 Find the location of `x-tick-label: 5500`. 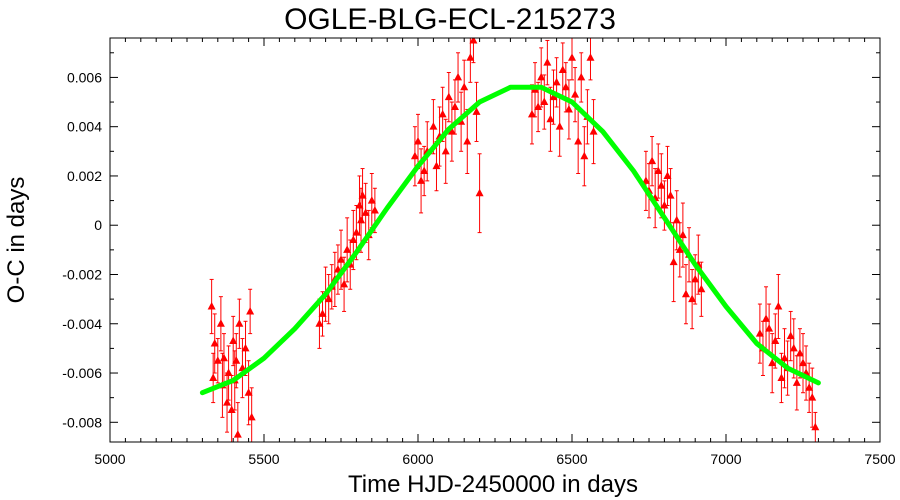

x-tick-label: 5500 is located at coordinates (263, 459).